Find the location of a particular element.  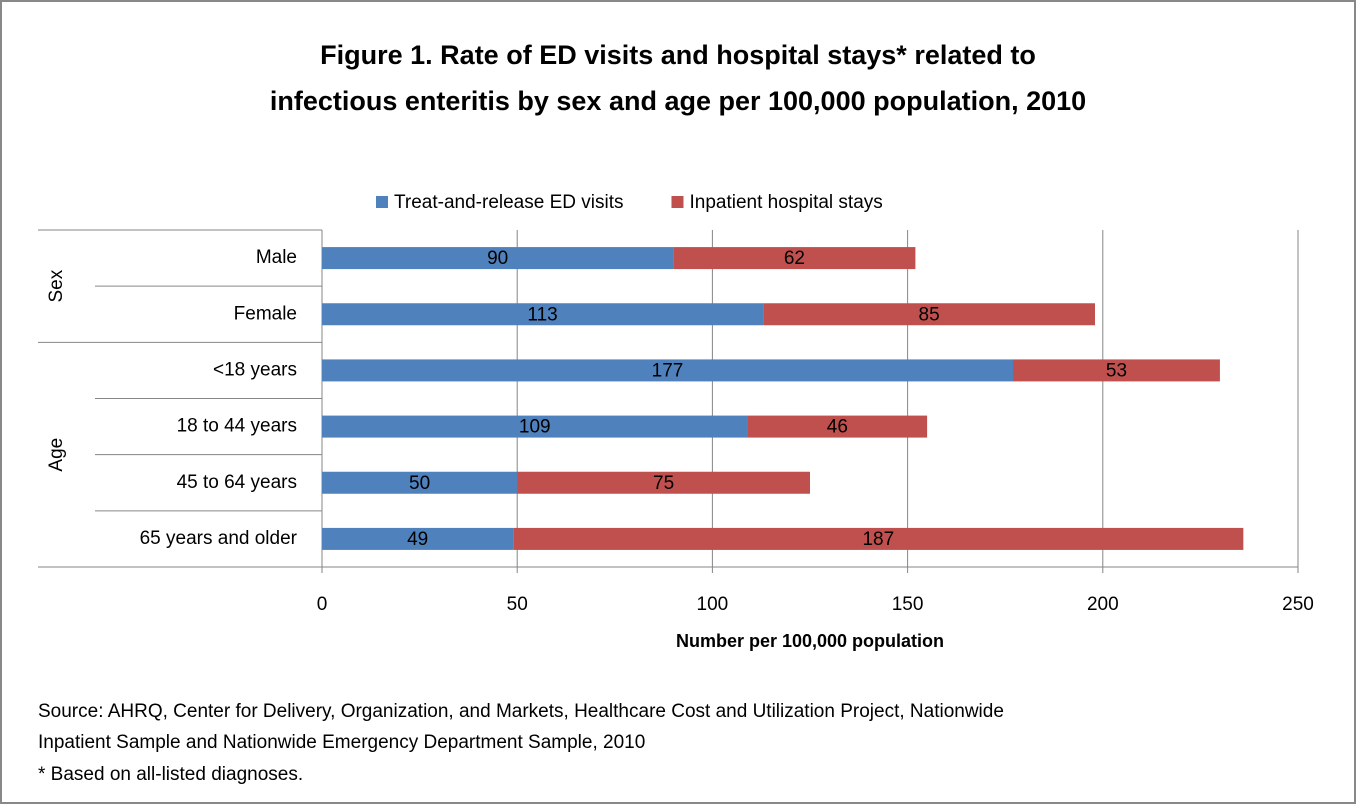

x-tick-label: 100 is located at coordinates (713, 604).